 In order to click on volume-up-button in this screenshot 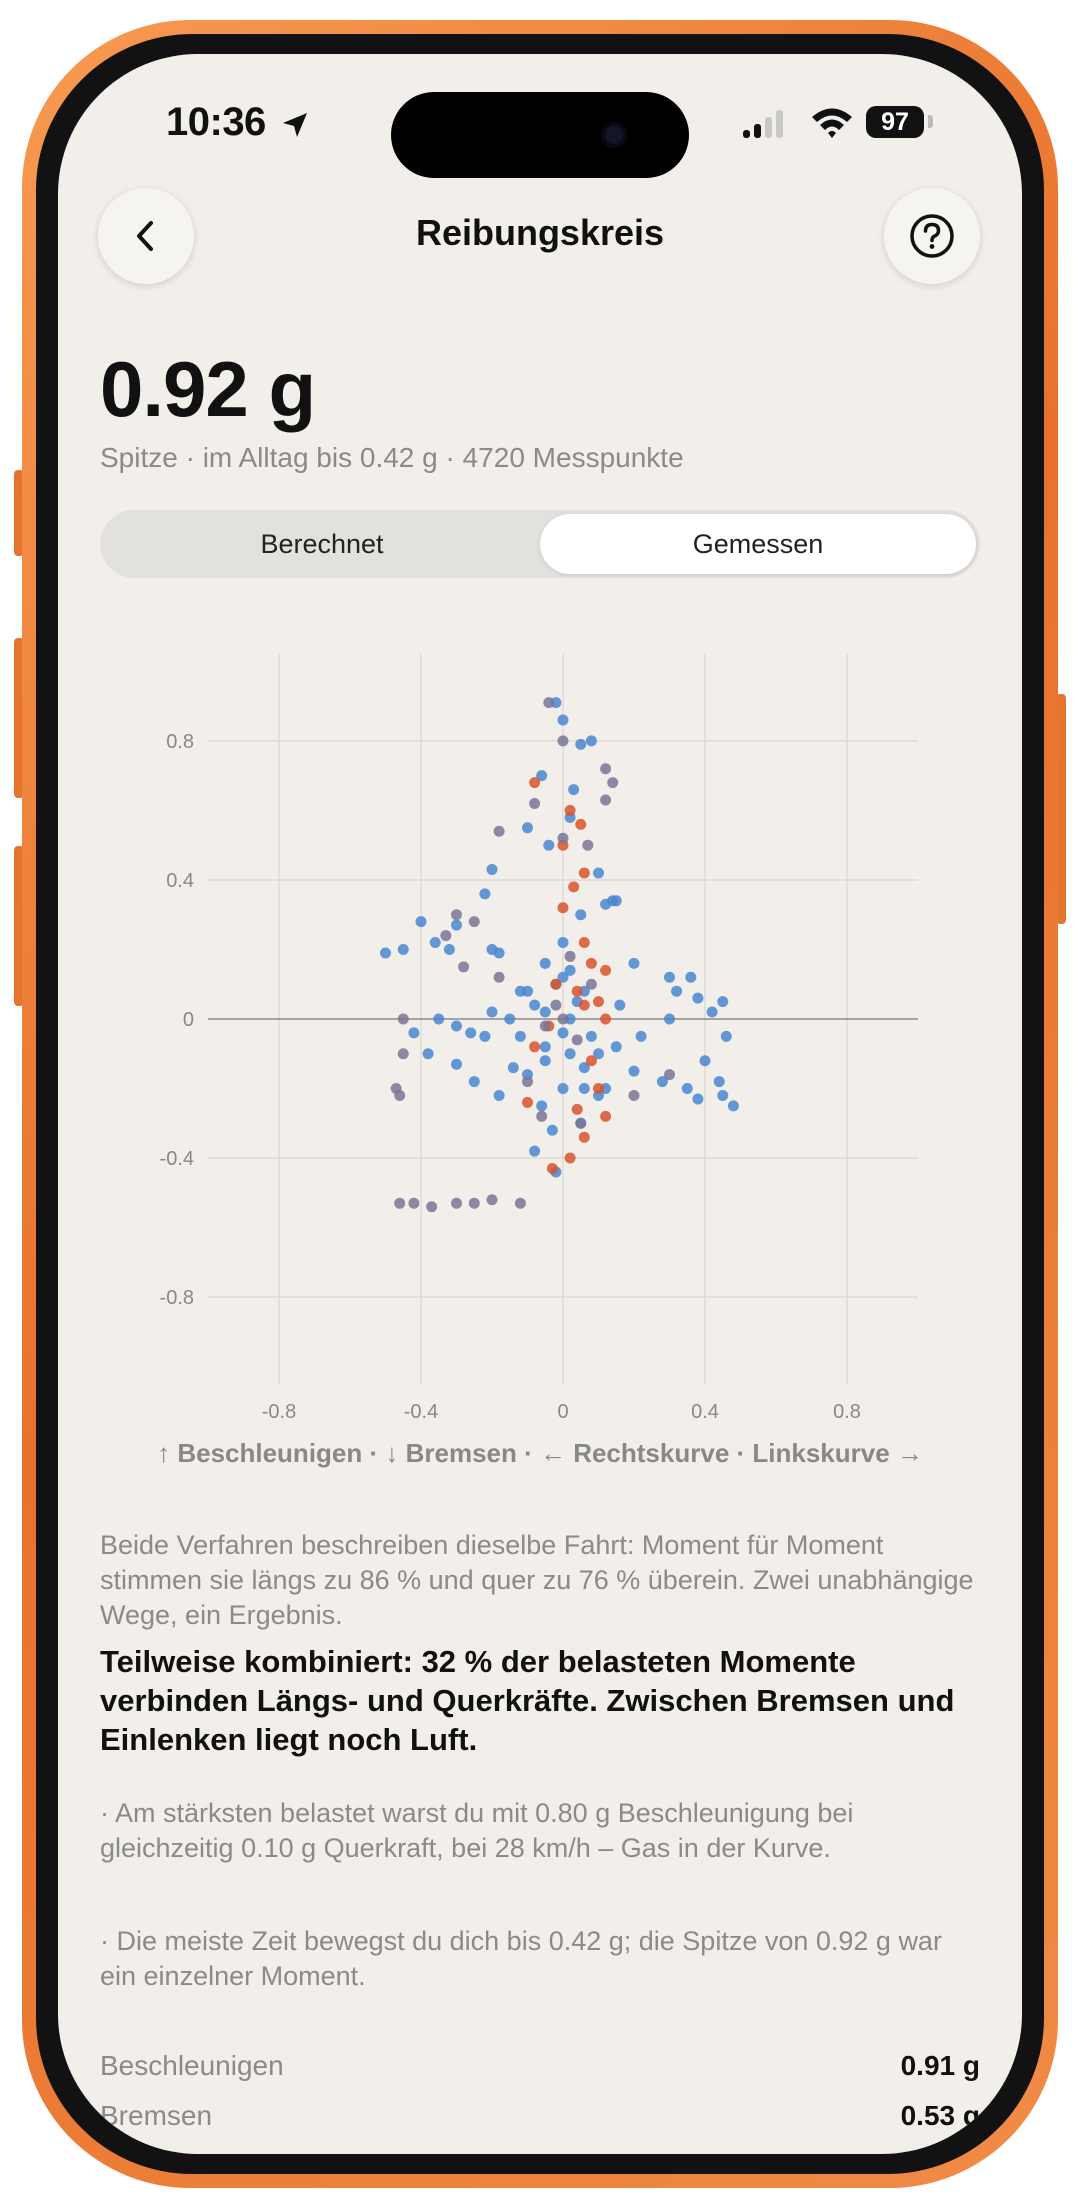, I will do `click(19, 718)`.